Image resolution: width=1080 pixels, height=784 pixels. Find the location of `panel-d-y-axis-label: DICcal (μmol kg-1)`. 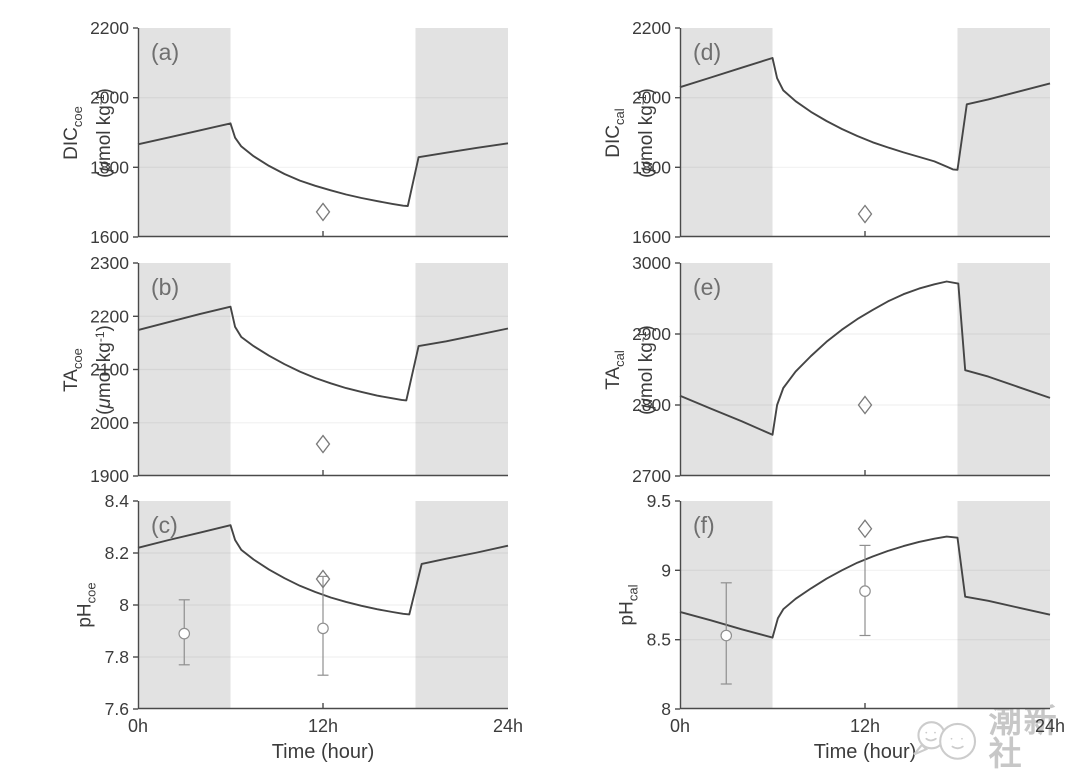

panel-d-y-axis-label: DICcal (μmol kg-1) is located at coordinates (630, 133).